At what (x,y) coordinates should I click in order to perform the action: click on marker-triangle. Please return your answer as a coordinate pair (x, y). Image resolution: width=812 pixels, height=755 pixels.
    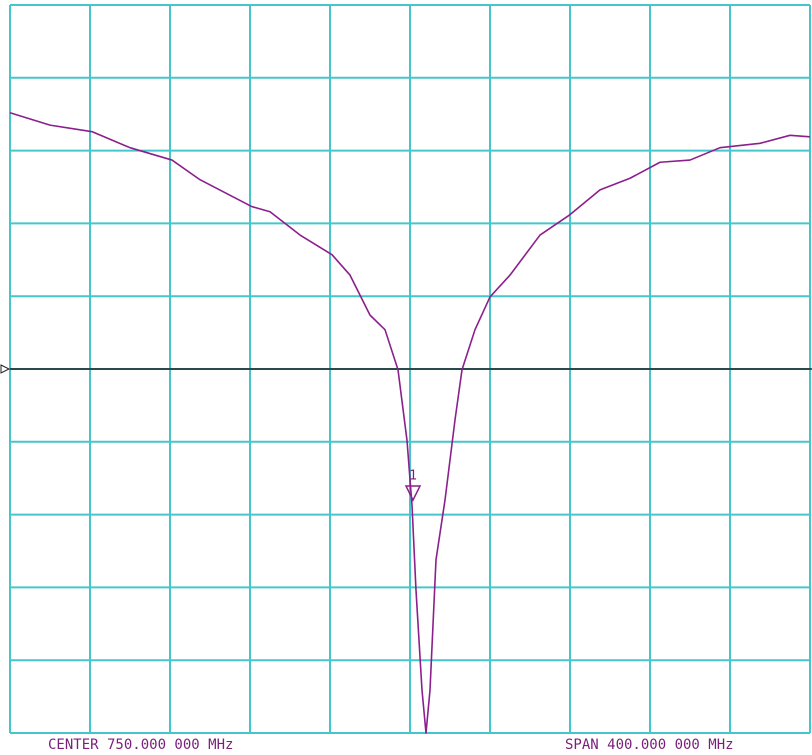
    Looking at the image, I should click on (413, 493).